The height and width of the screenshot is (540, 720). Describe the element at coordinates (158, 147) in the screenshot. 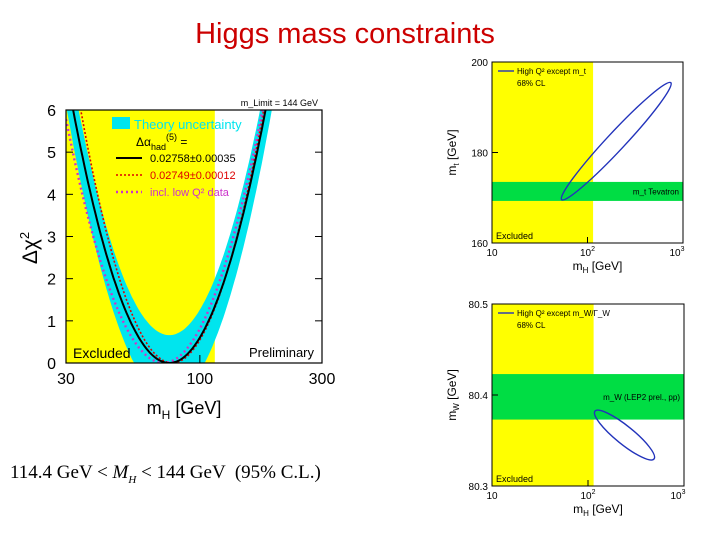

I see `legend-alpha-label-part: had` at that location.